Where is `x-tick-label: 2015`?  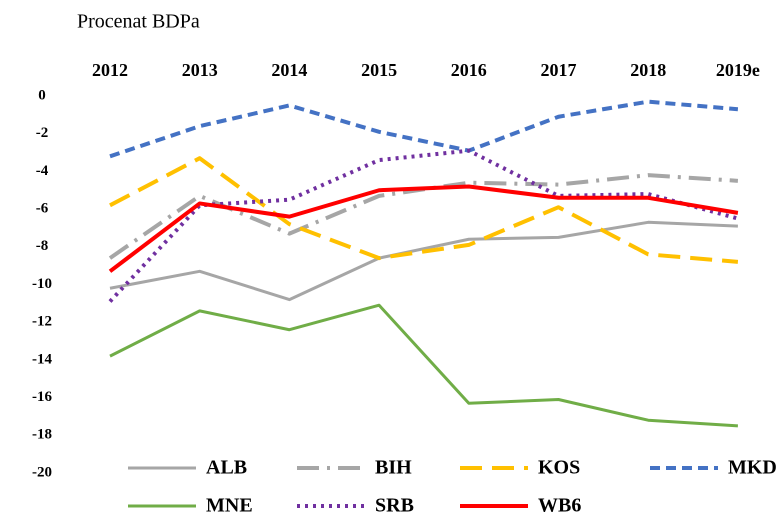 x-tick-label: 2015 is located at coordinates (379, 70).